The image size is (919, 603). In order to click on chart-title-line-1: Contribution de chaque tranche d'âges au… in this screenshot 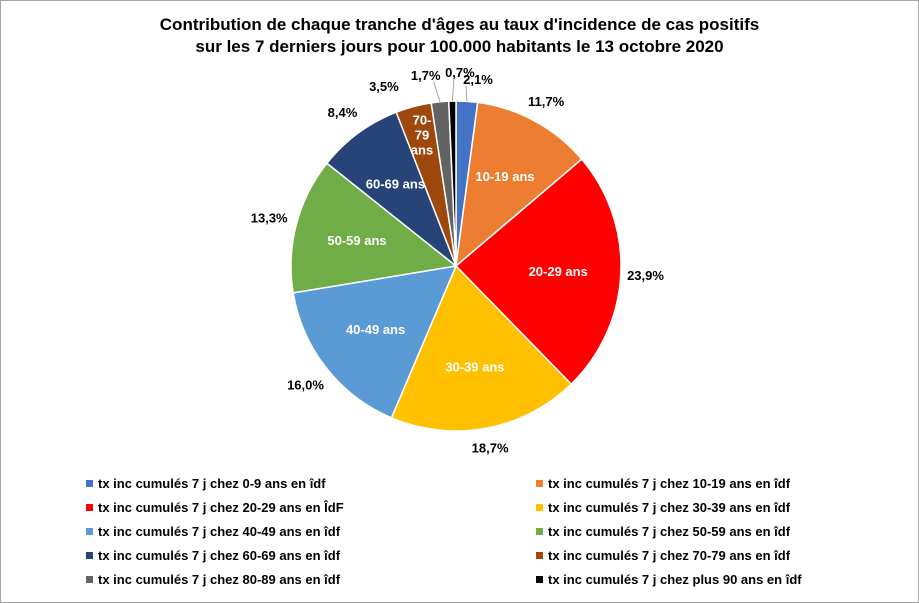, I will do `click(459, 24)`.